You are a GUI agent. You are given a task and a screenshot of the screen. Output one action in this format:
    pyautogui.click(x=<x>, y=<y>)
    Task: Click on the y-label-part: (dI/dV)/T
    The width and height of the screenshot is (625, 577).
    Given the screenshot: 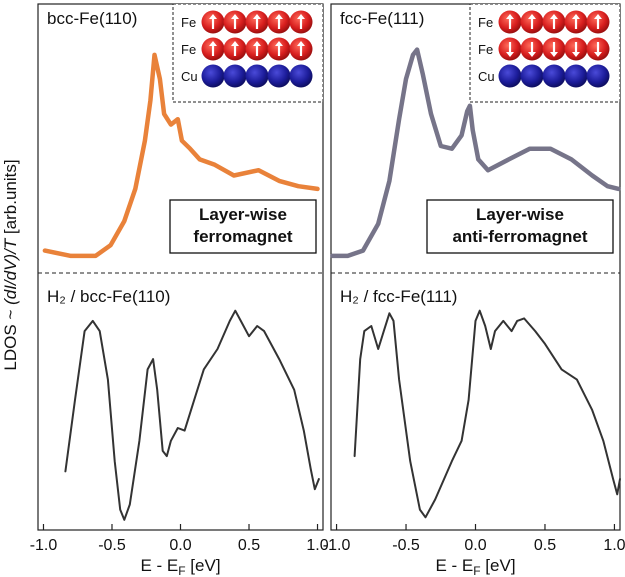 What is the action you would take?
    pyautogui.click(x=10, y=271)
    